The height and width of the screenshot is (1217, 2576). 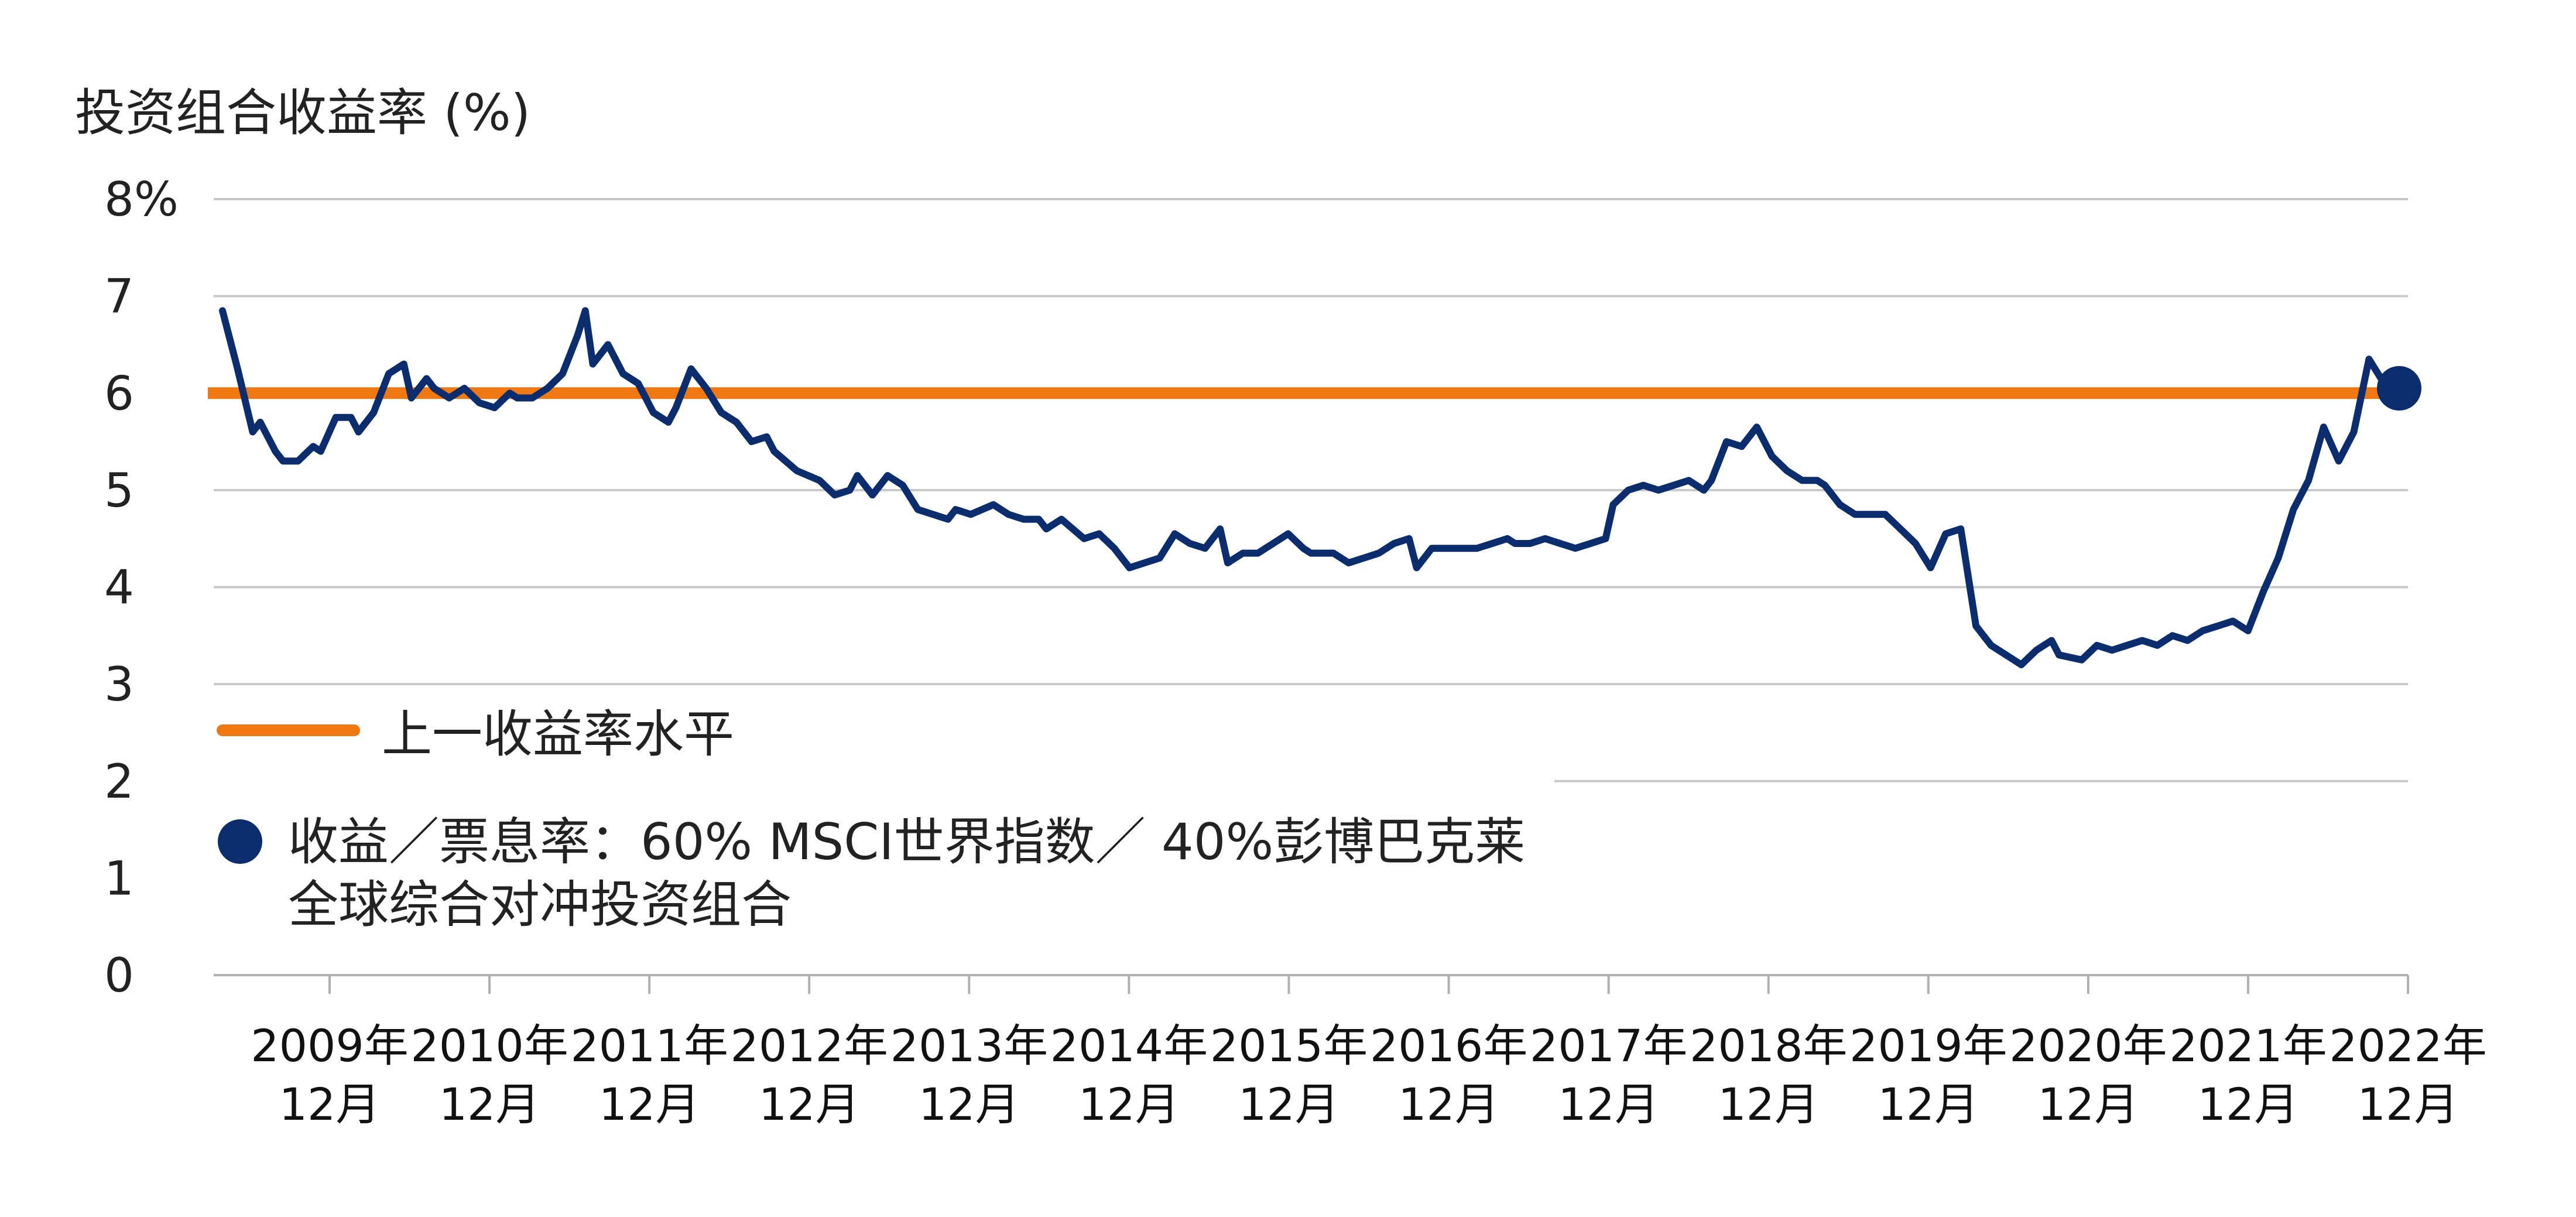 I want to click on x-tick-year: 2020年, so click(x=2088, y=1046).